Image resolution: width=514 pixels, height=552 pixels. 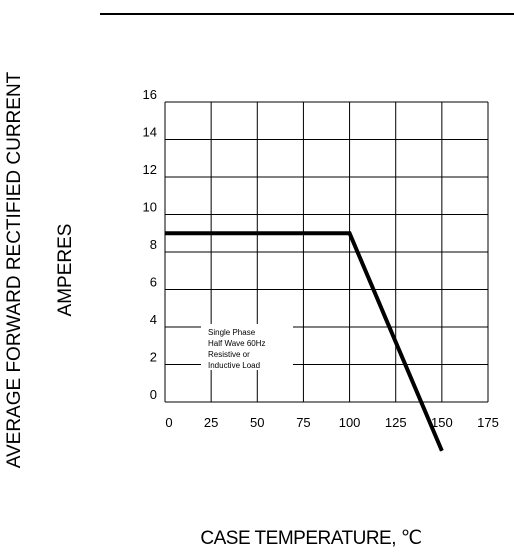 What do you see at coordinates (153, 394) in the screenshot?
I see `y-tick-label: 0` at bounding box center [153, 394].